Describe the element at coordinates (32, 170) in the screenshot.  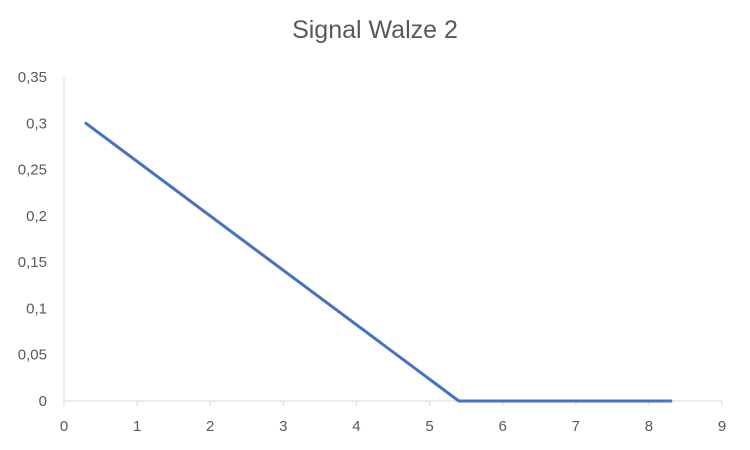
I see `y-tick-label: 0,25` at that location.